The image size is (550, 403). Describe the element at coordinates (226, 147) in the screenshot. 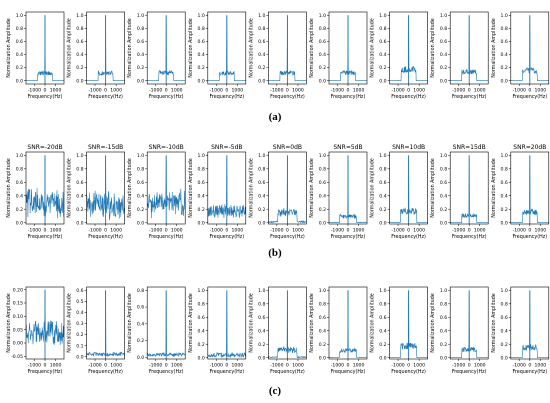

I see `subplot-title: SNR=-5dB` at that location.